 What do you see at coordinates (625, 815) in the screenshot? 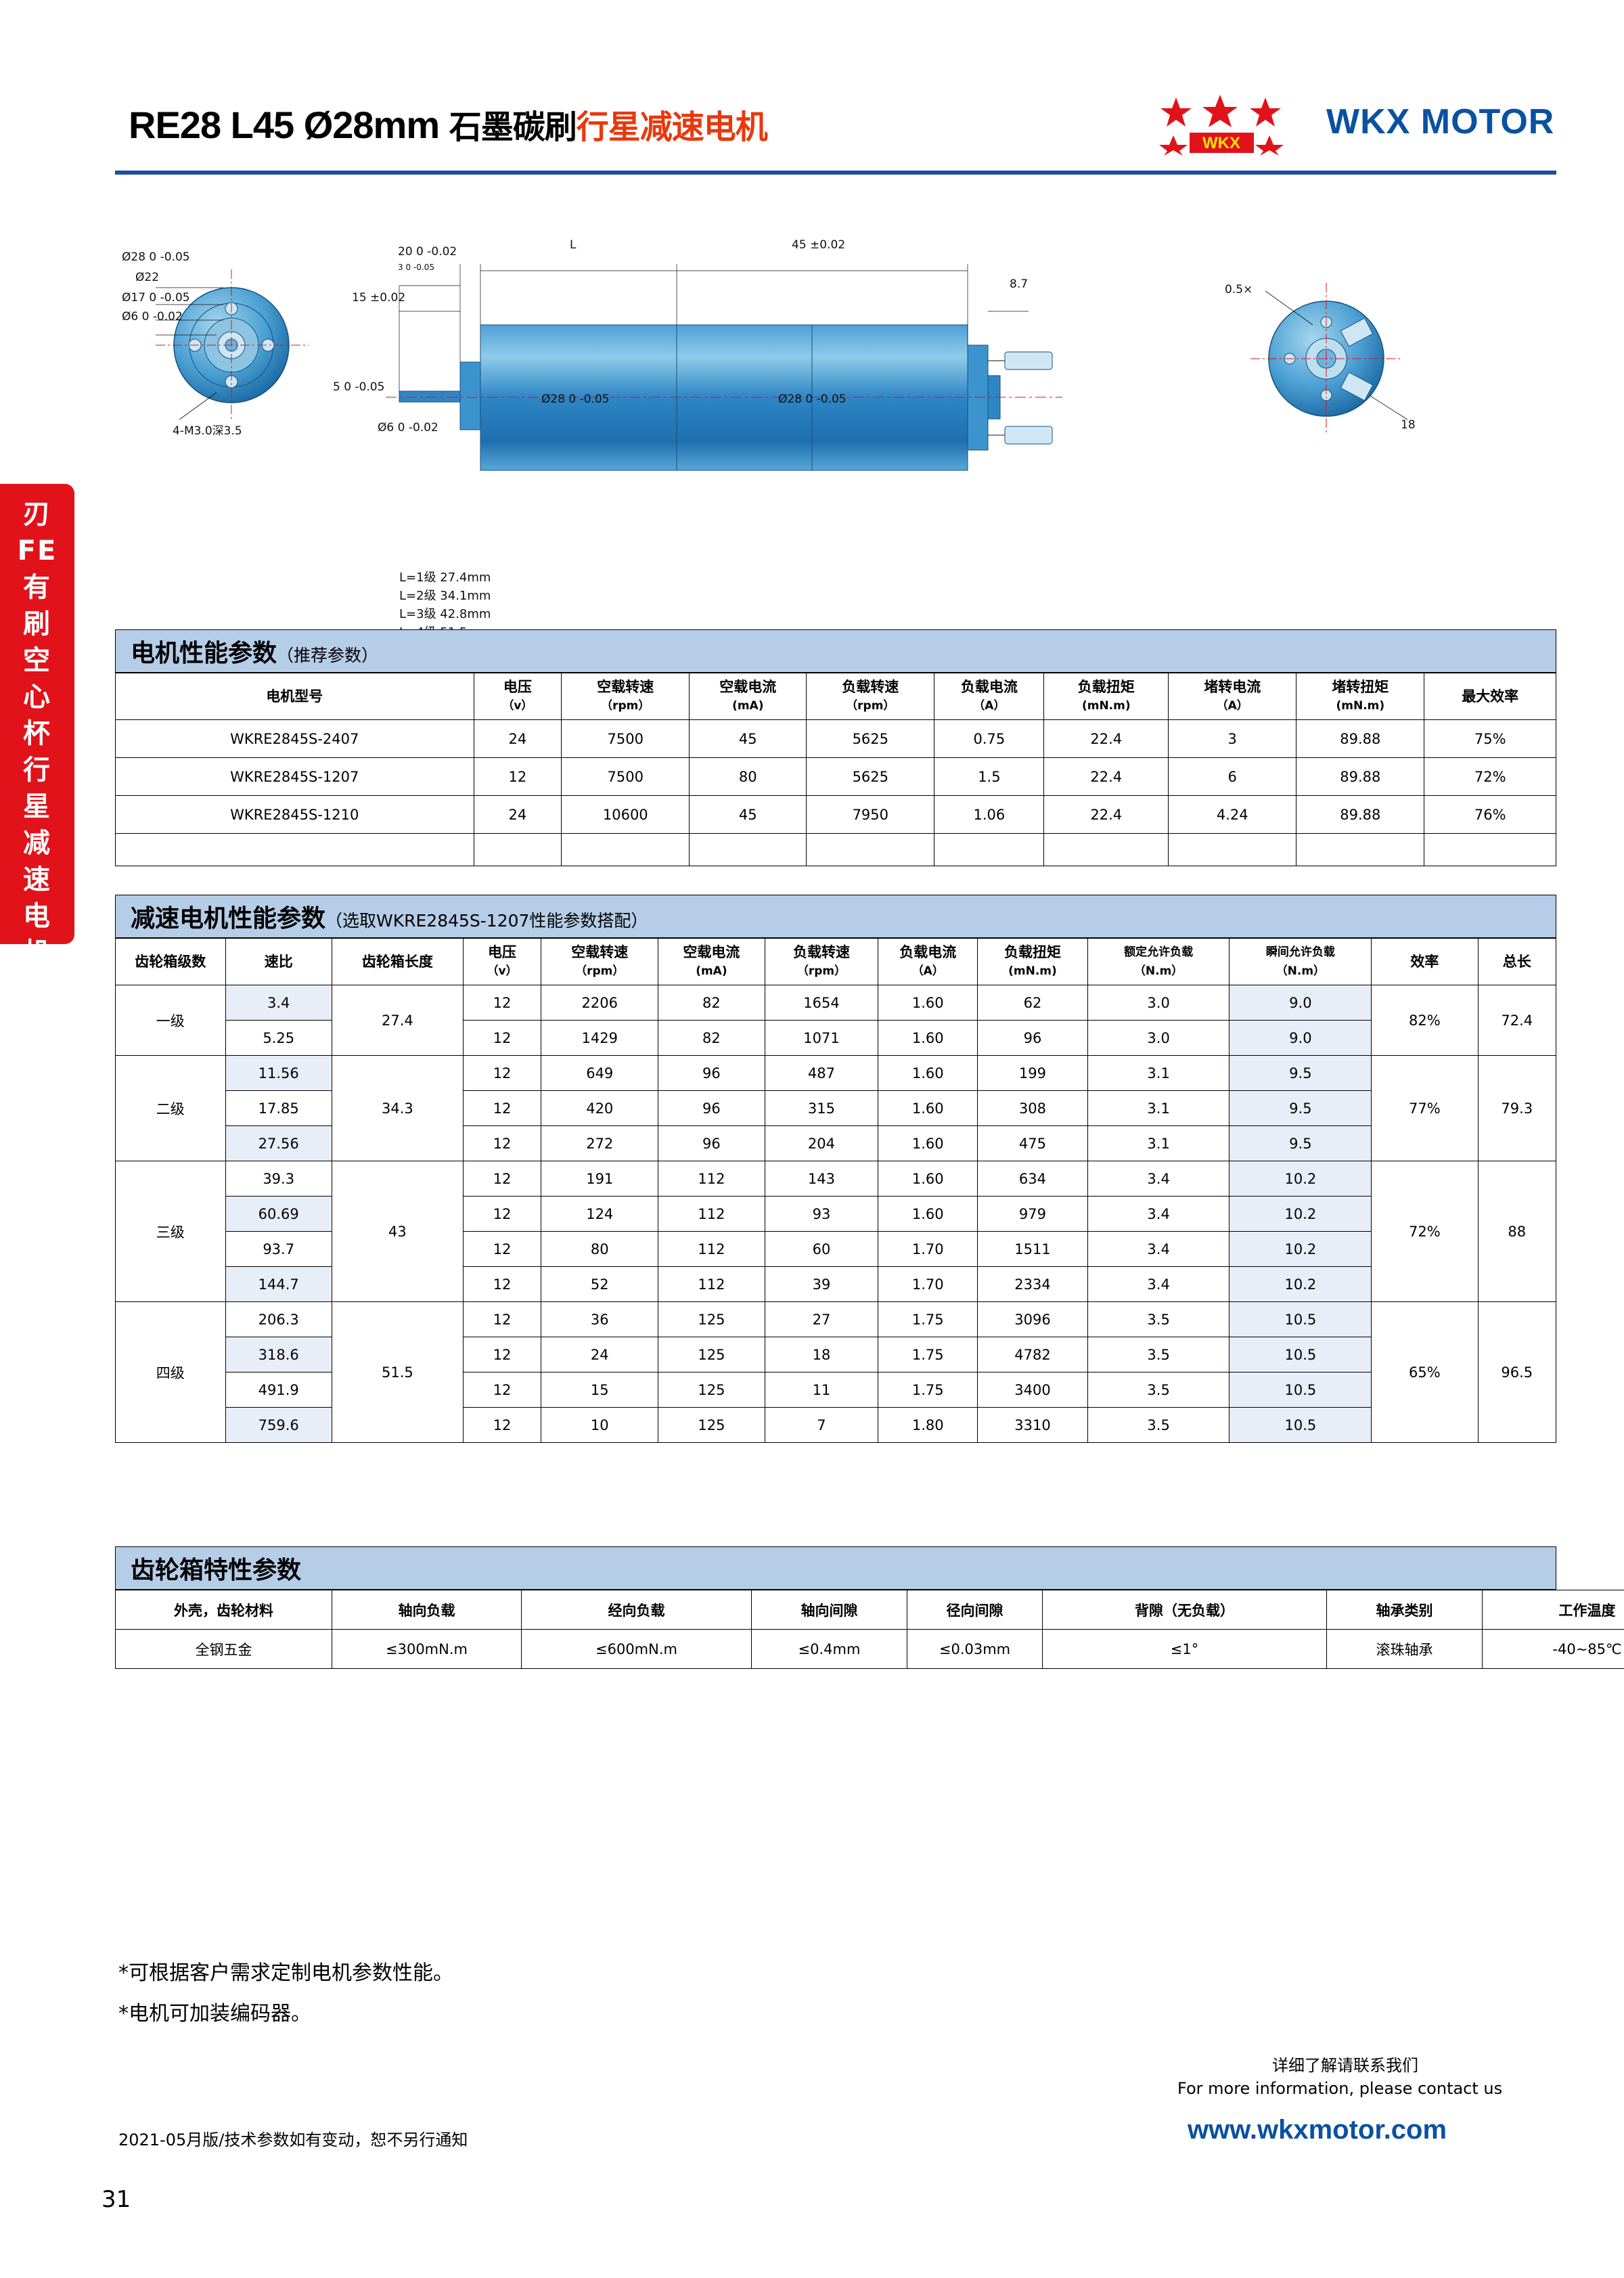
I see `cell: 10600` at bounding box center [625, 815].